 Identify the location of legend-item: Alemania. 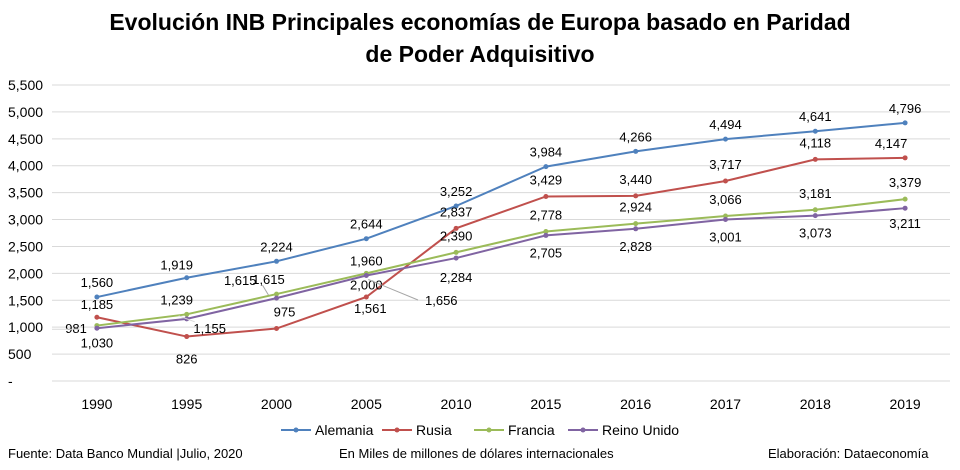
(327, 430).